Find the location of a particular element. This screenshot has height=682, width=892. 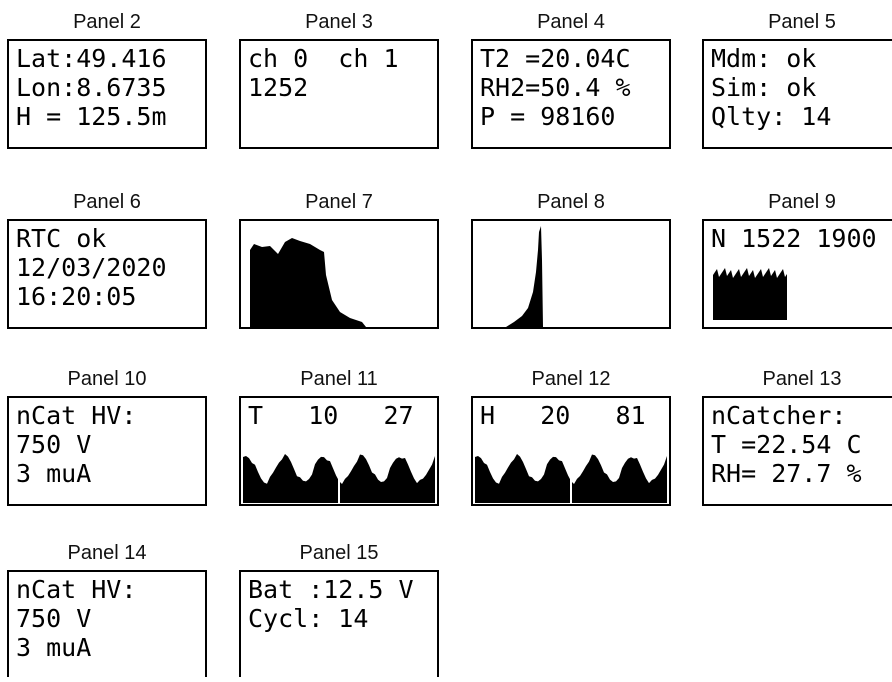

panel-title: Panel 11 is located at coordinates (338, 379).